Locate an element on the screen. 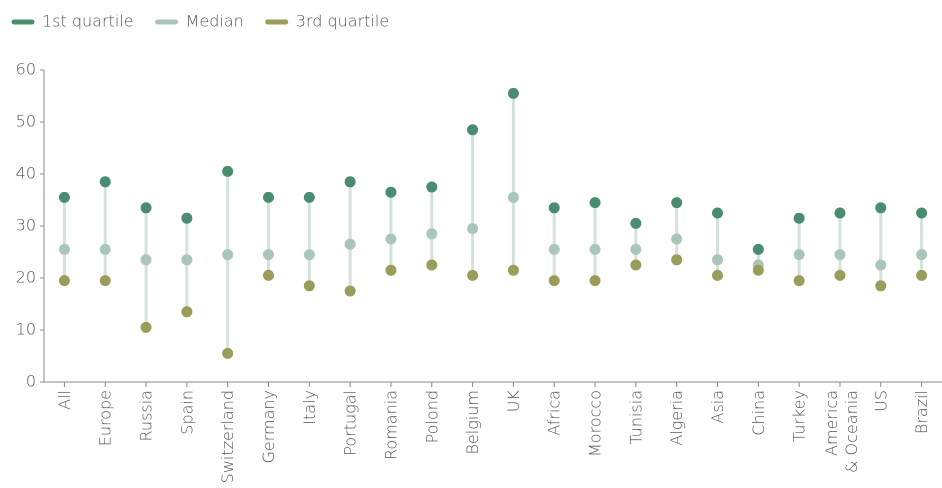  x-tick-label: US is located at coordinates (880, 401).